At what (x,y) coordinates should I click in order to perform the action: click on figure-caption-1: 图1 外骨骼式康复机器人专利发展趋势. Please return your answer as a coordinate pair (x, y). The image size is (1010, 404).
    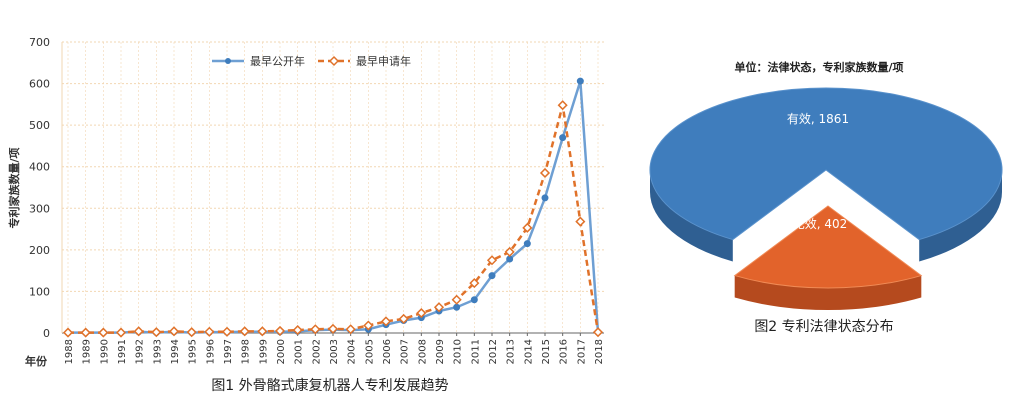
    Looking at the image, I should click on (329, 385).